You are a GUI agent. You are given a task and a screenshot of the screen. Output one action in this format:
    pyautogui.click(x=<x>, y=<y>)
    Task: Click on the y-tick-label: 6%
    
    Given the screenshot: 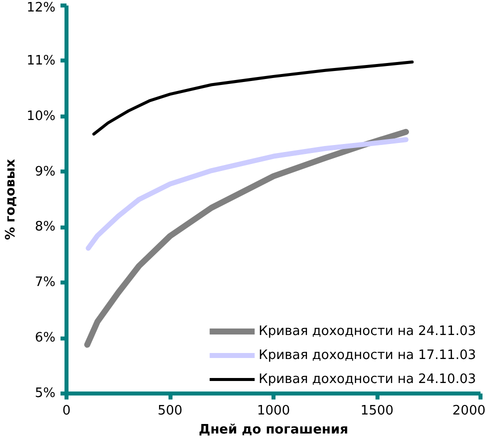 What is the action you would take?
    pyautogui.click(x=45, y=338)
    